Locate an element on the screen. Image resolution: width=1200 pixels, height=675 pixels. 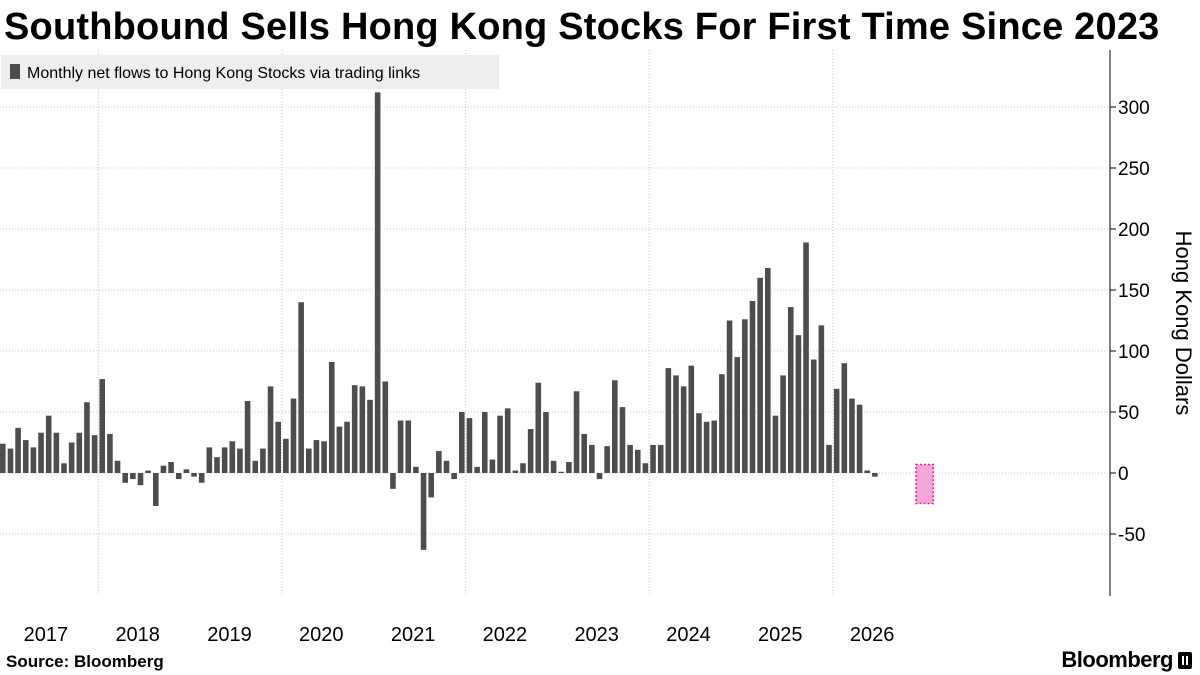
x-tick-label: 2024 is located at coordinates (688, 635).